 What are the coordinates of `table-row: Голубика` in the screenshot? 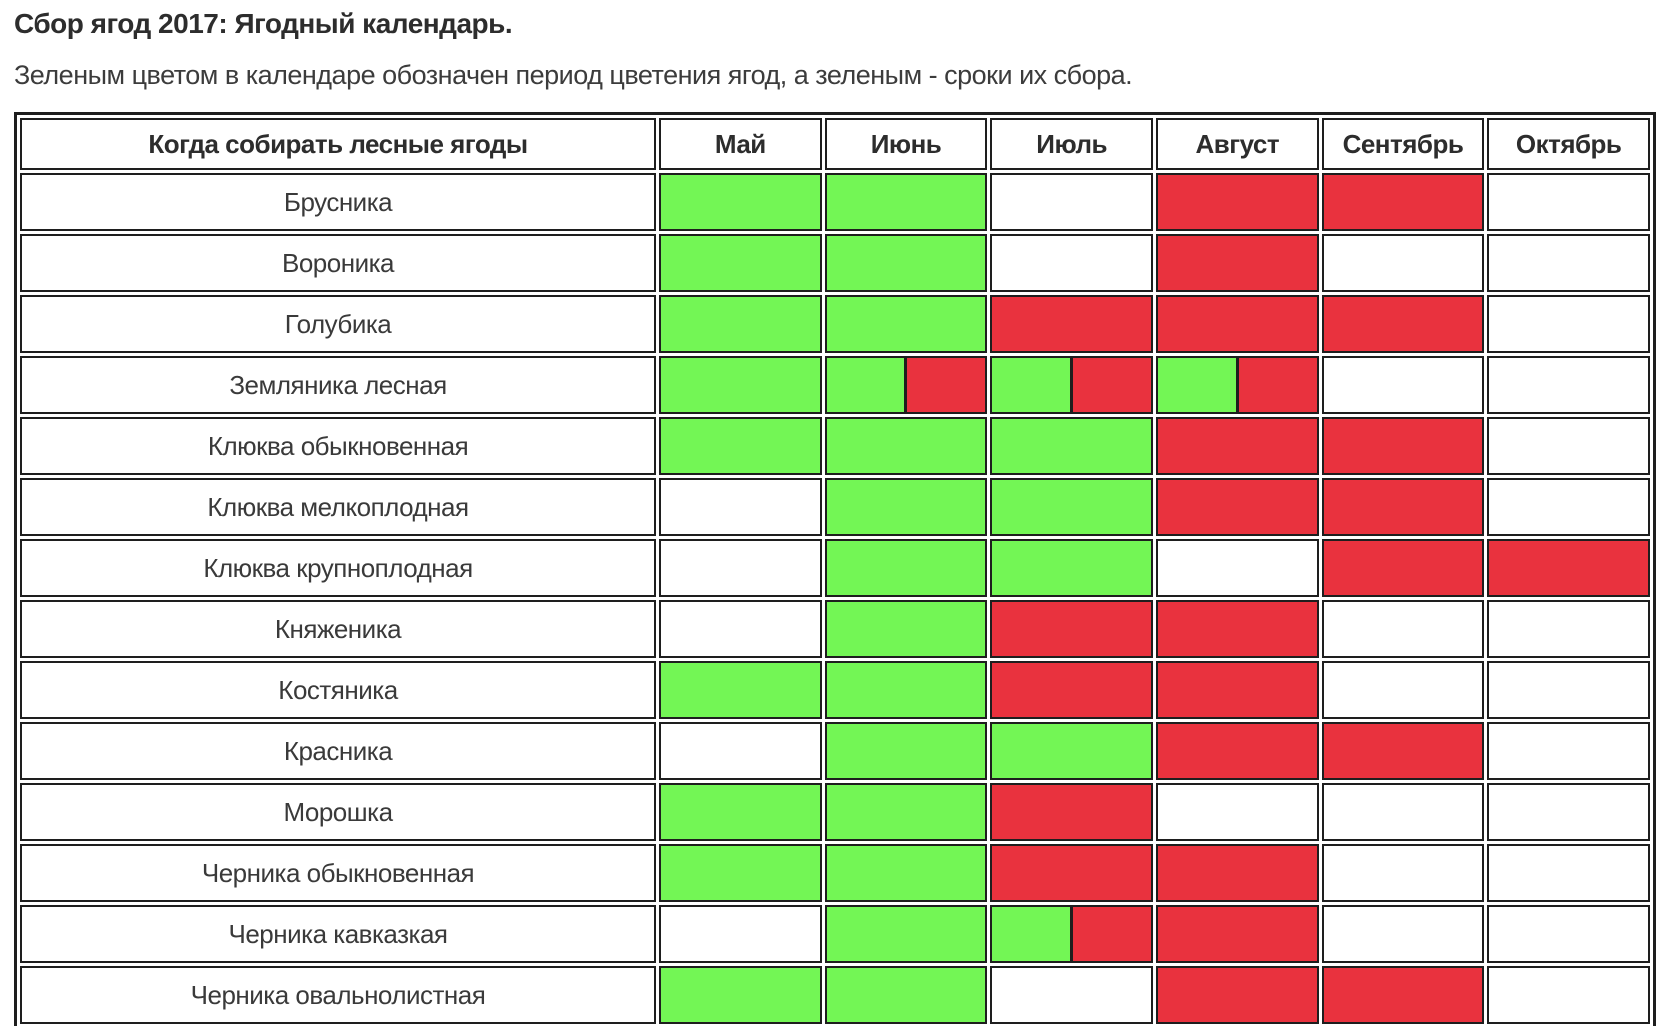 It's located at (835, 324).